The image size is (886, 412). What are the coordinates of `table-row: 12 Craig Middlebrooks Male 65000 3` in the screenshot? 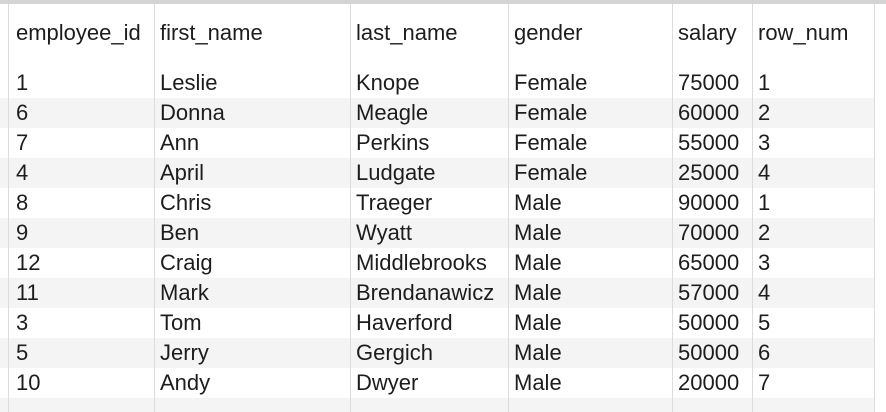 It's located at (437, 263).